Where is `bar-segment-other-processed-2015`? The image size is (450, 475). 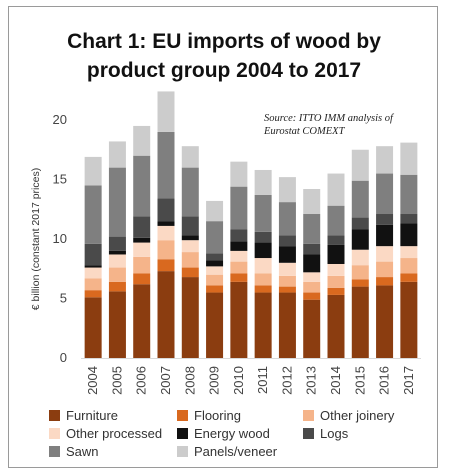 bar-segment-other-processed-2015 is located at coordinates (360, 257).